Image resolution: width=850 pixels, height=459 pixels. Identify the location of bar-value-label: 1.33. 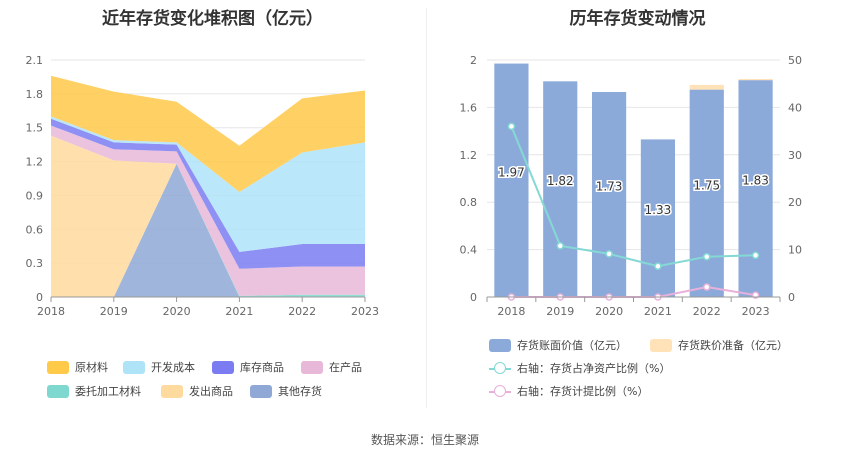
(658, 210).